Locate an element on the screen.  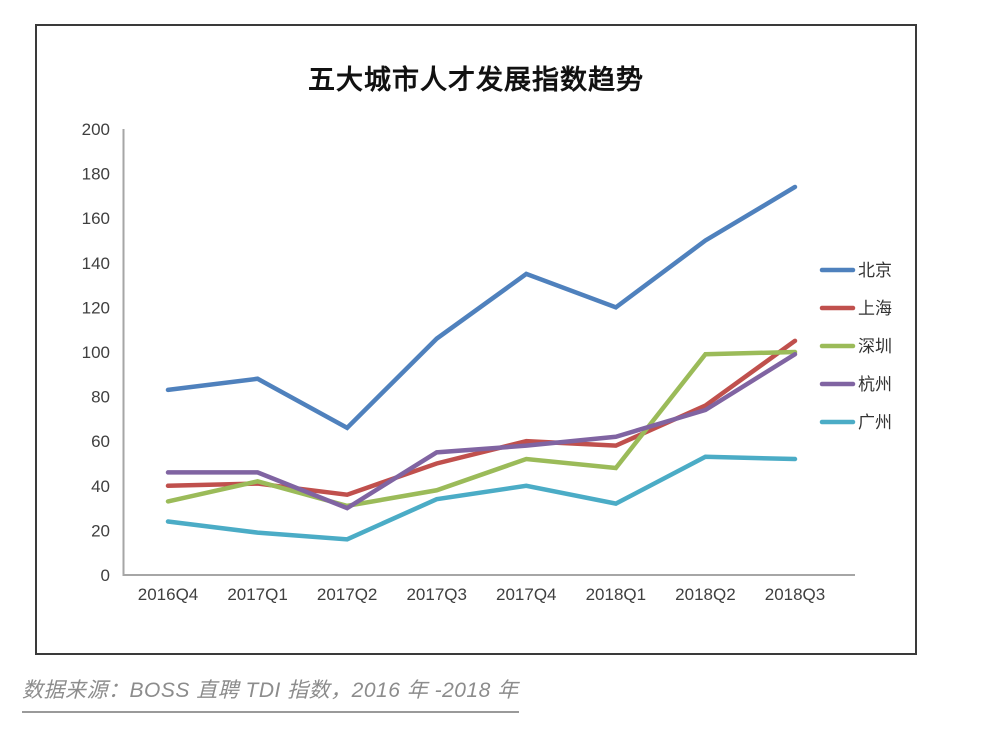
x-axis-tick-label: 2017Q2 is located at coordinates (347, 594).